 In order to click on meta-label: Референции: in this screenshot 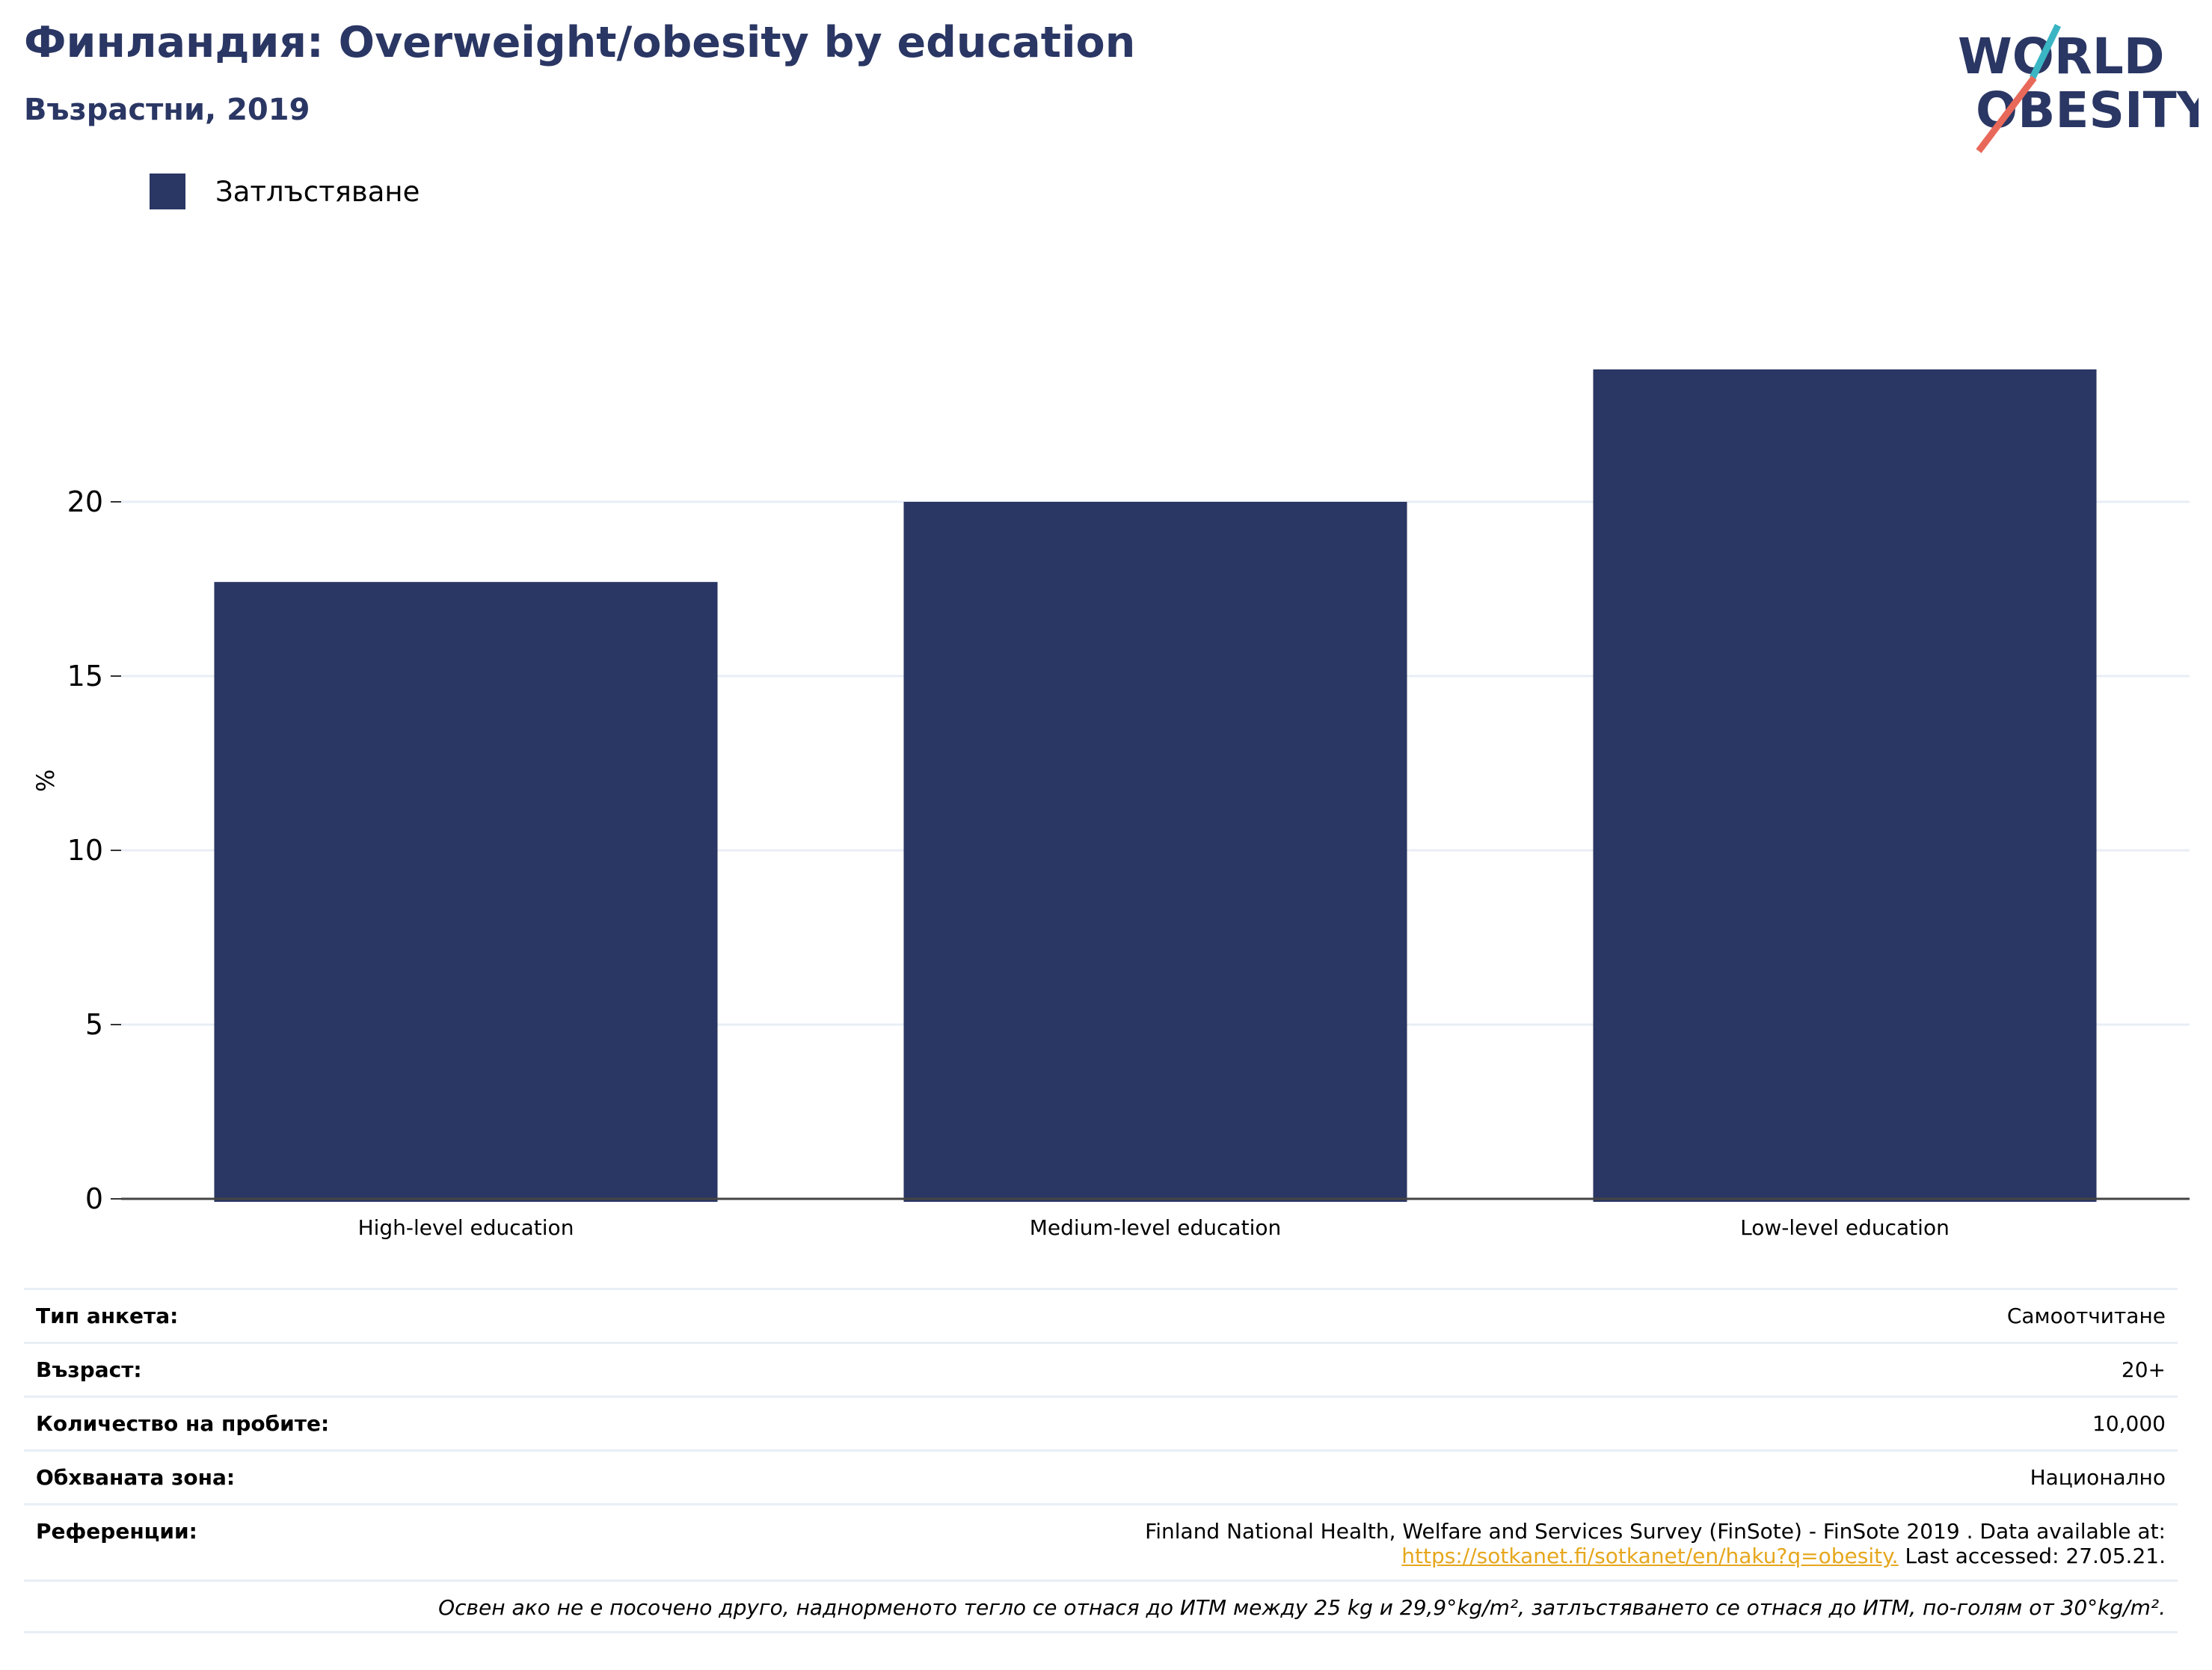, I will do `click(116, 1531)`.